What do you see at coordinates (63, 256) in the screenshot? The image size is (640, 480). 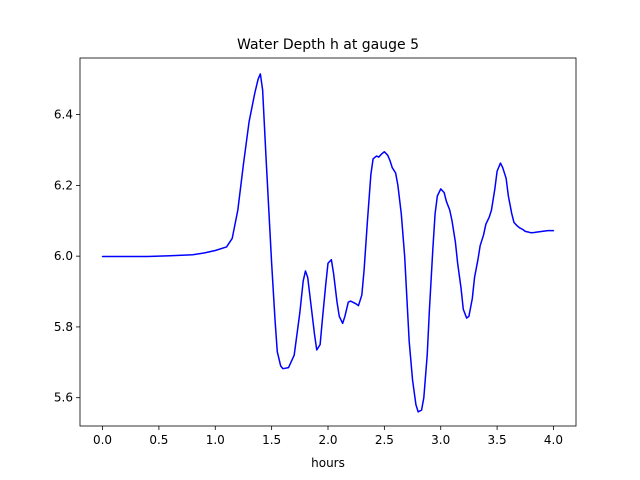 I see `y-tick-label: 6.0` at bounding box center [63, 256].